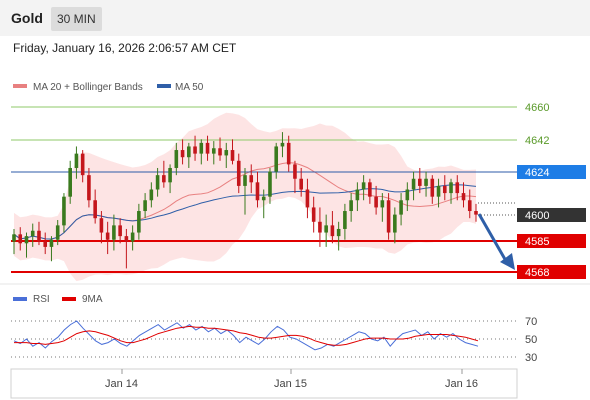  Describe the element at coordinates (537, 216) in the screenshot. I see `level-label-4600: 4600` at that location.